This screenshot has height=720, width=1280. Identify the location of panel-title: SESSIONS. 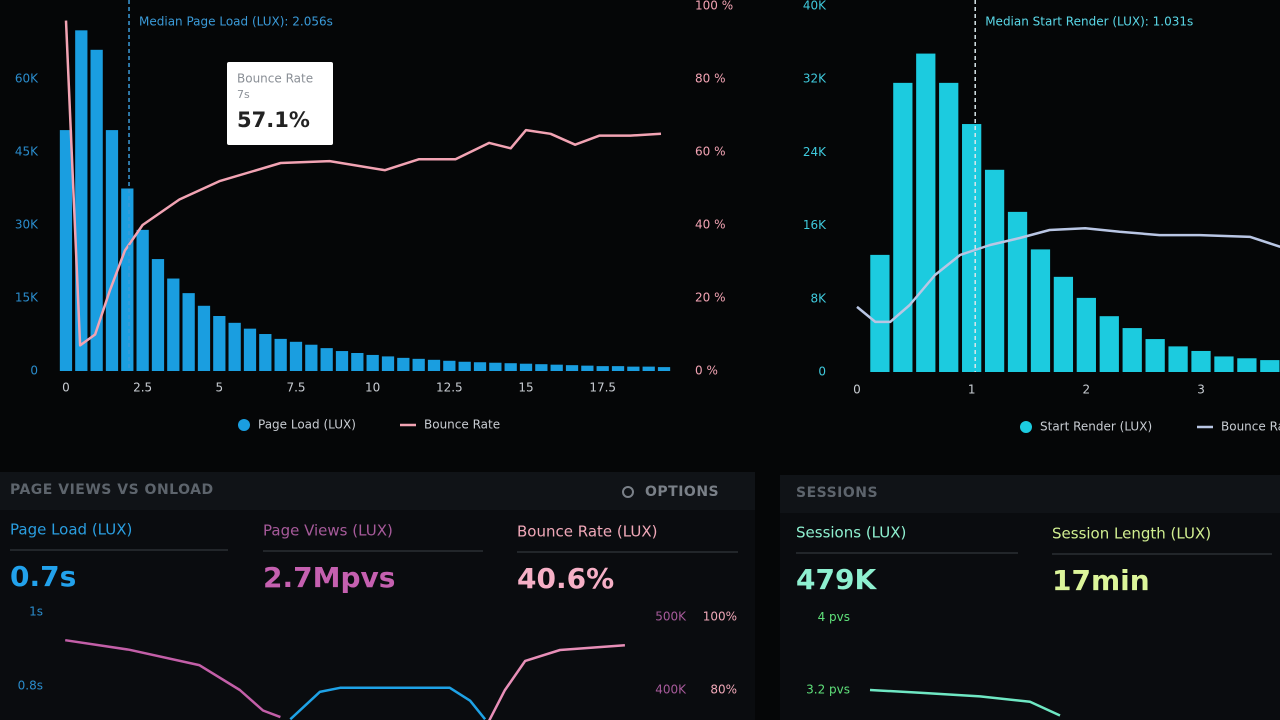
(837, 493).